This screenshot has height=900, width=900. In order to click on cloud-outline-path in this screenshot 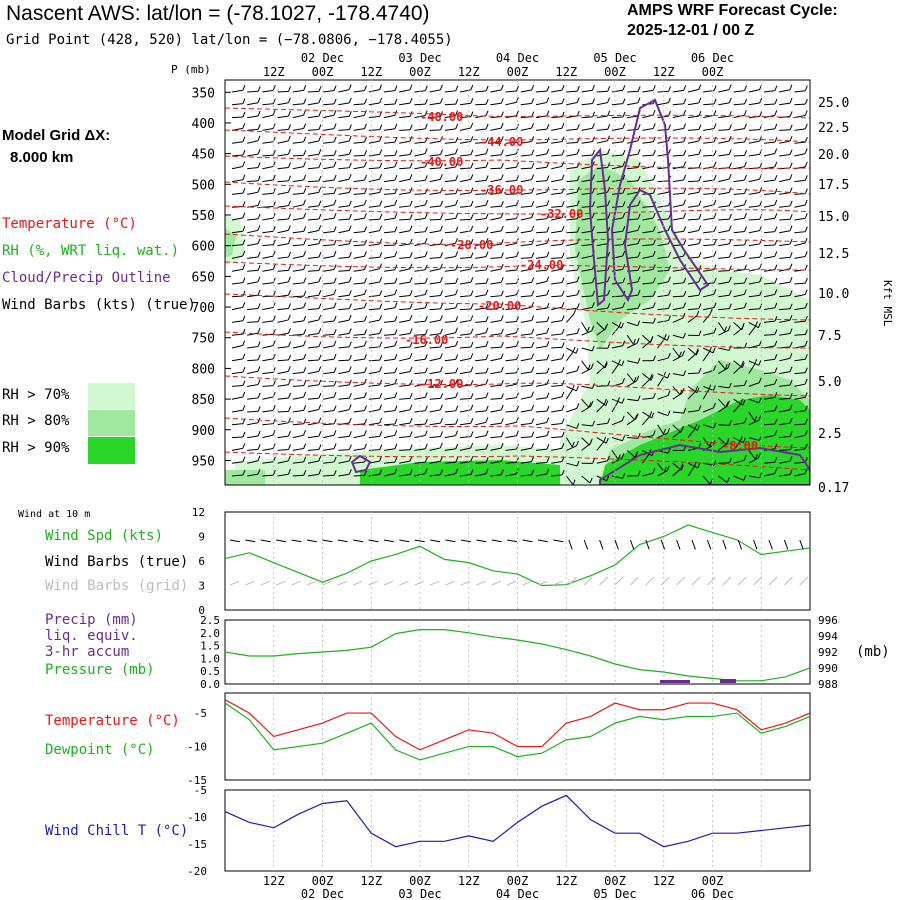, I will do `click(704, 464)`.